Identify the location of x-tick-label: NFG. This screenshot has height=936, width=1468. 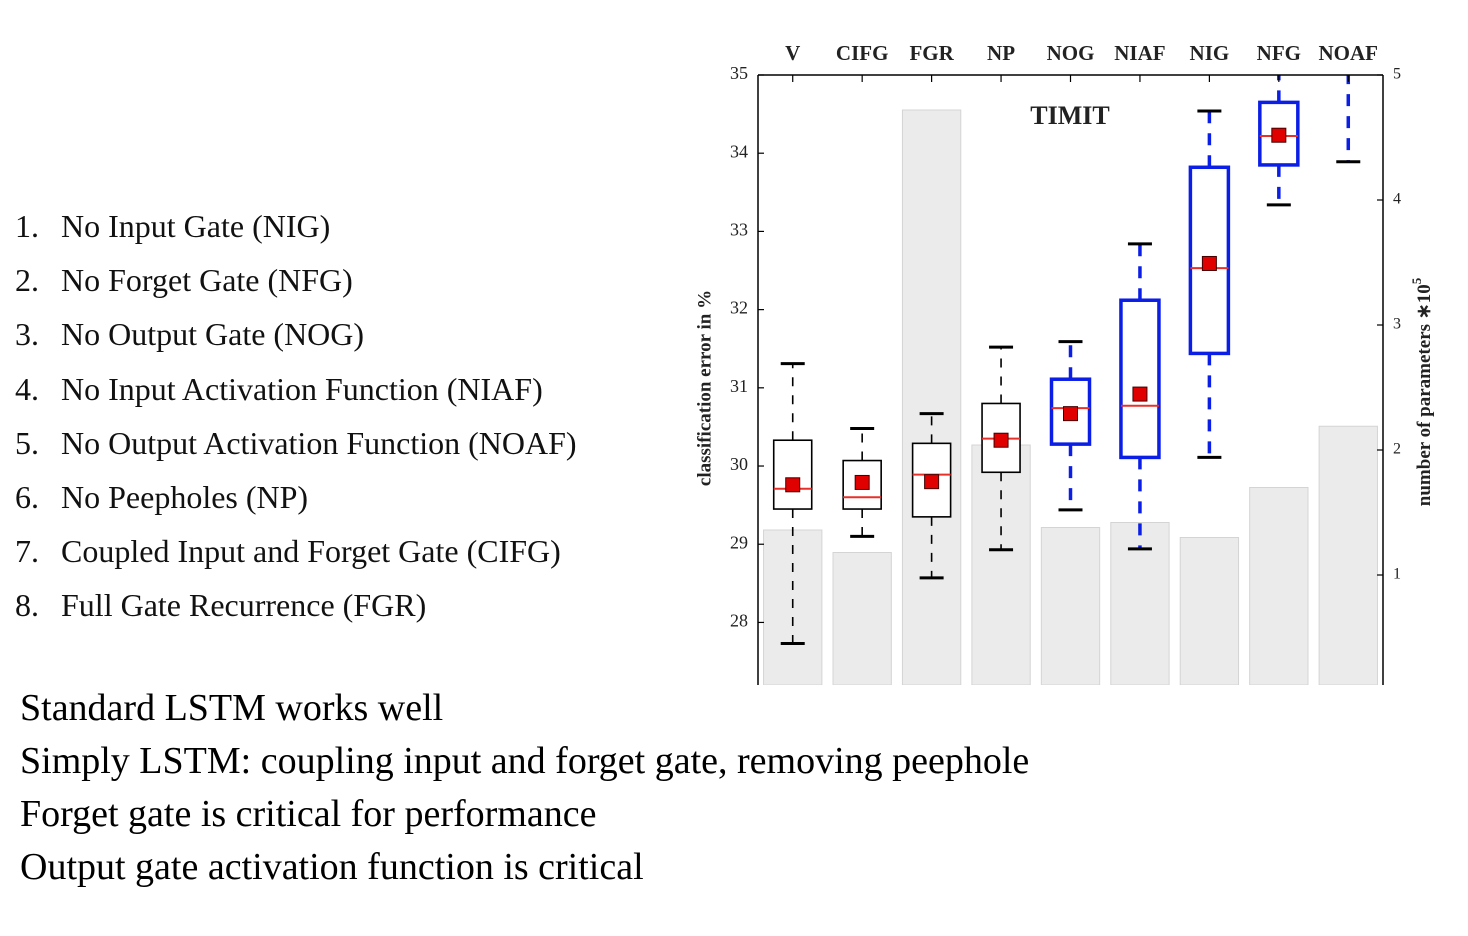
(1279, 53).